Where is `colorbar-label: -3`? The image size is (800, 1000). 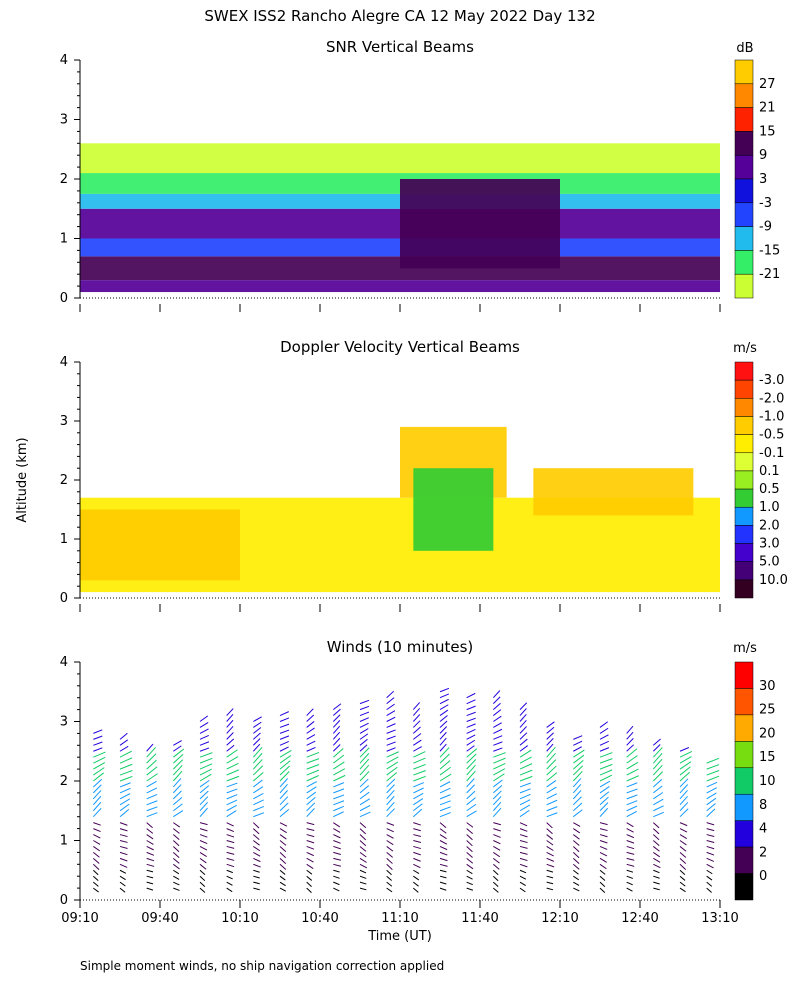 colorbar-label: -3 is located at coordinates (765, 203).